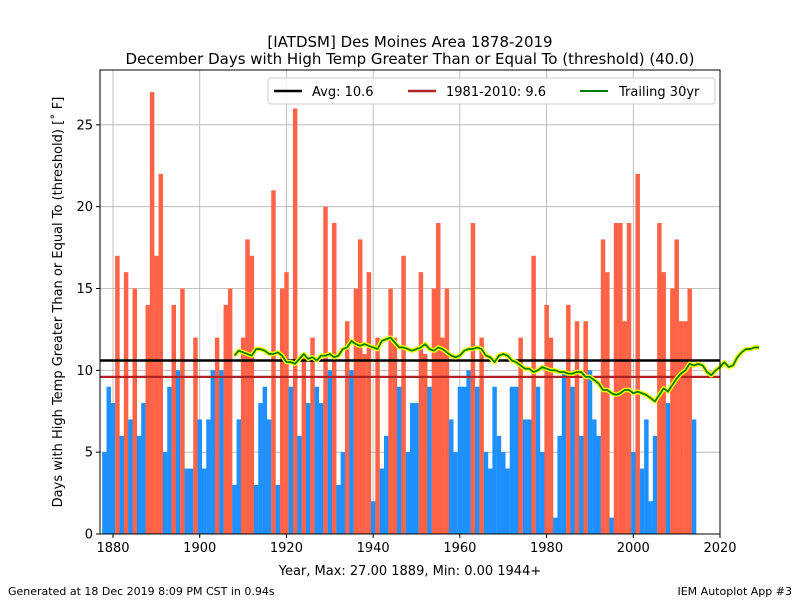 The image size is (800, 600). What do you see at coordinates (689, 411) in the screenshot?
I see `bar-2013` at bounding box center [689, 411].